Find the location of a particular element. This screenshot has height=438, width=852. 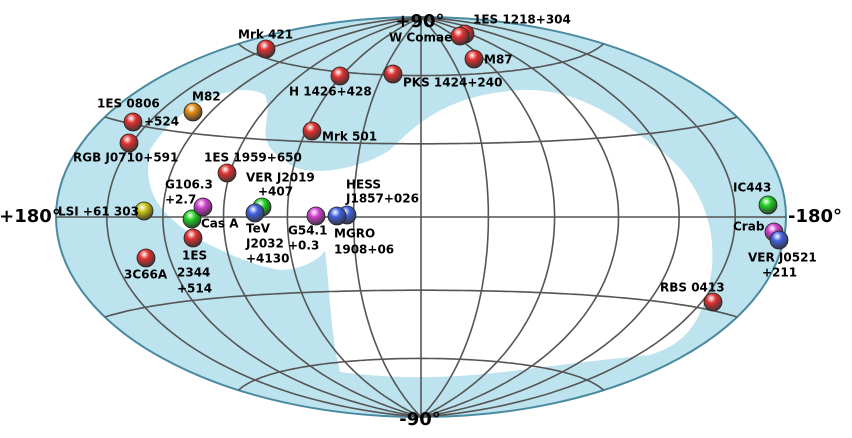

source-label: 1ES 1218+304 is located at coordinates (522, 20).